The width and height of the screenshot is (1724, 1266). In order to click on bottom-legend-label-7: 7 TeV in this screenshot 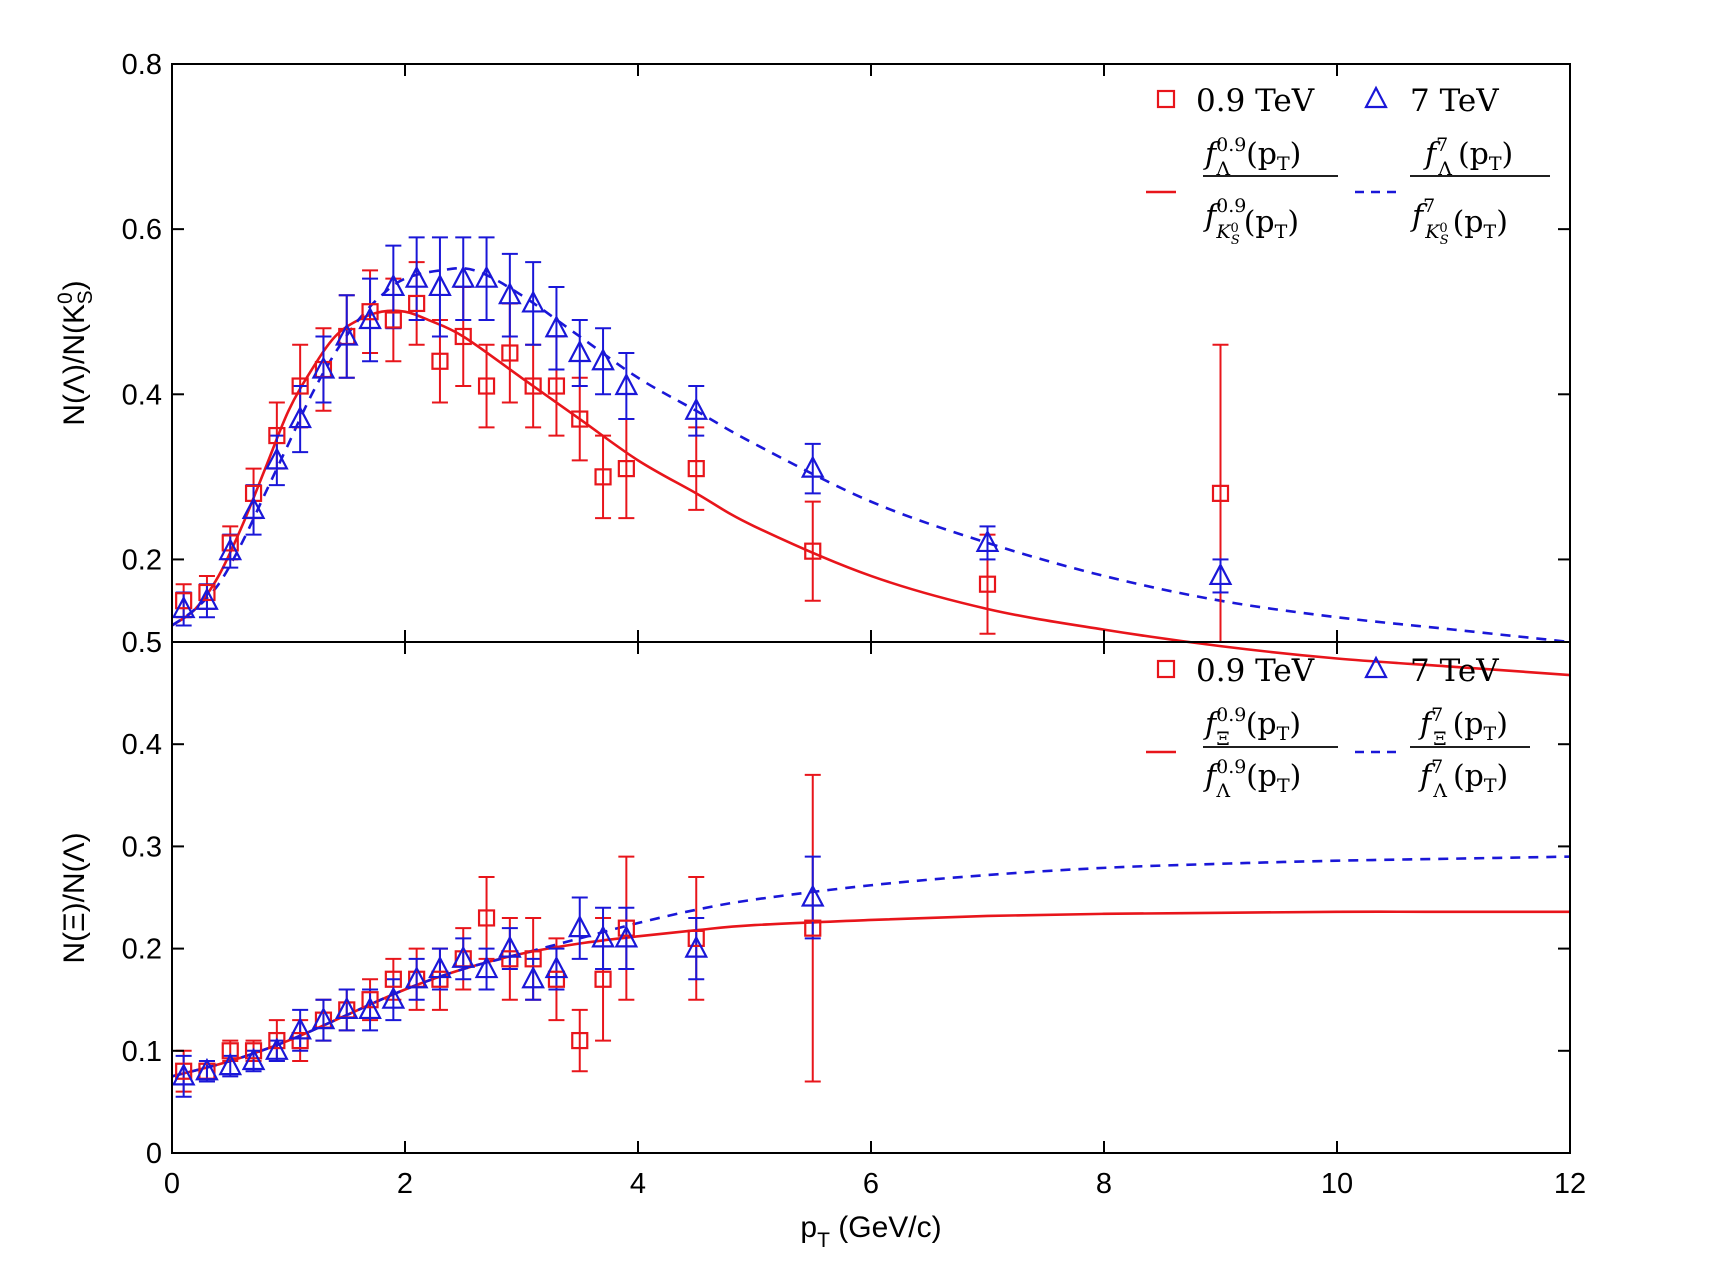, I will do `click(1454, 671)`.